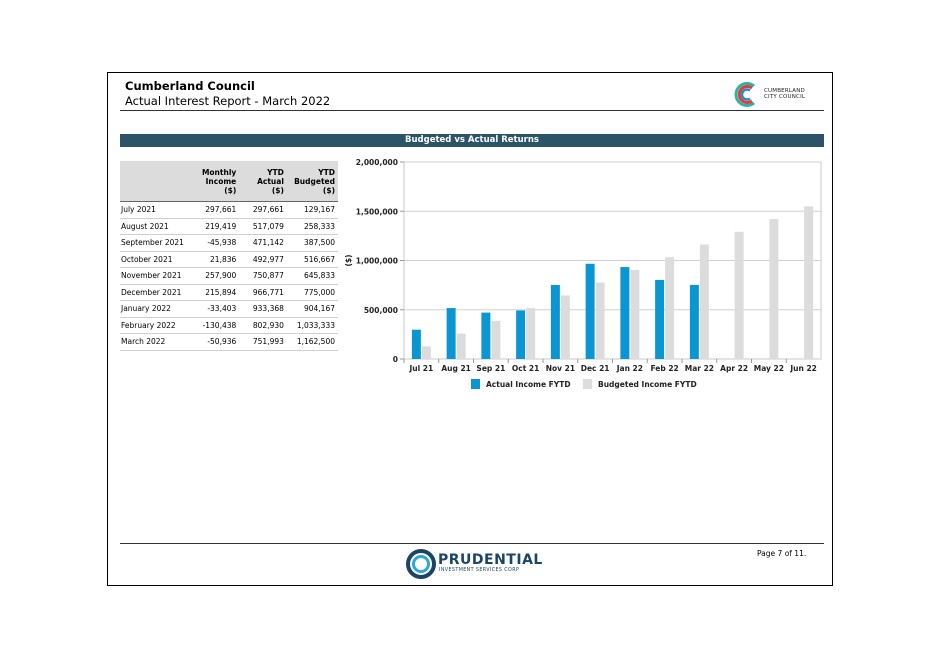  What do you see at coordinates (228, 101) in the screenshot?
I see `report-title: Actual Interest Report - March 2022` at bounding box center [228, 101].